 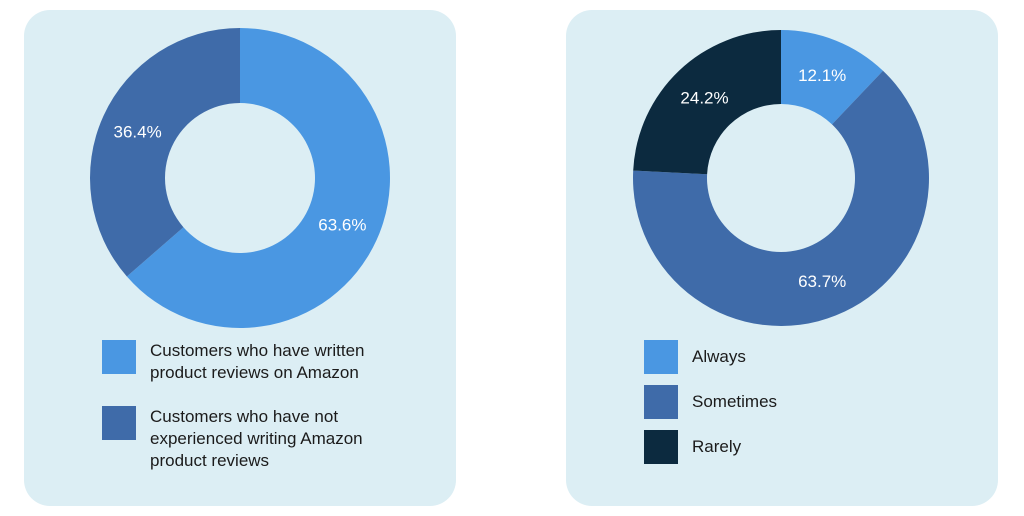 What do you see at coordinates (704, 98) in the screenshot?
I see `slice-value-label-2: 24.2%` at bounding box center [704, 98].